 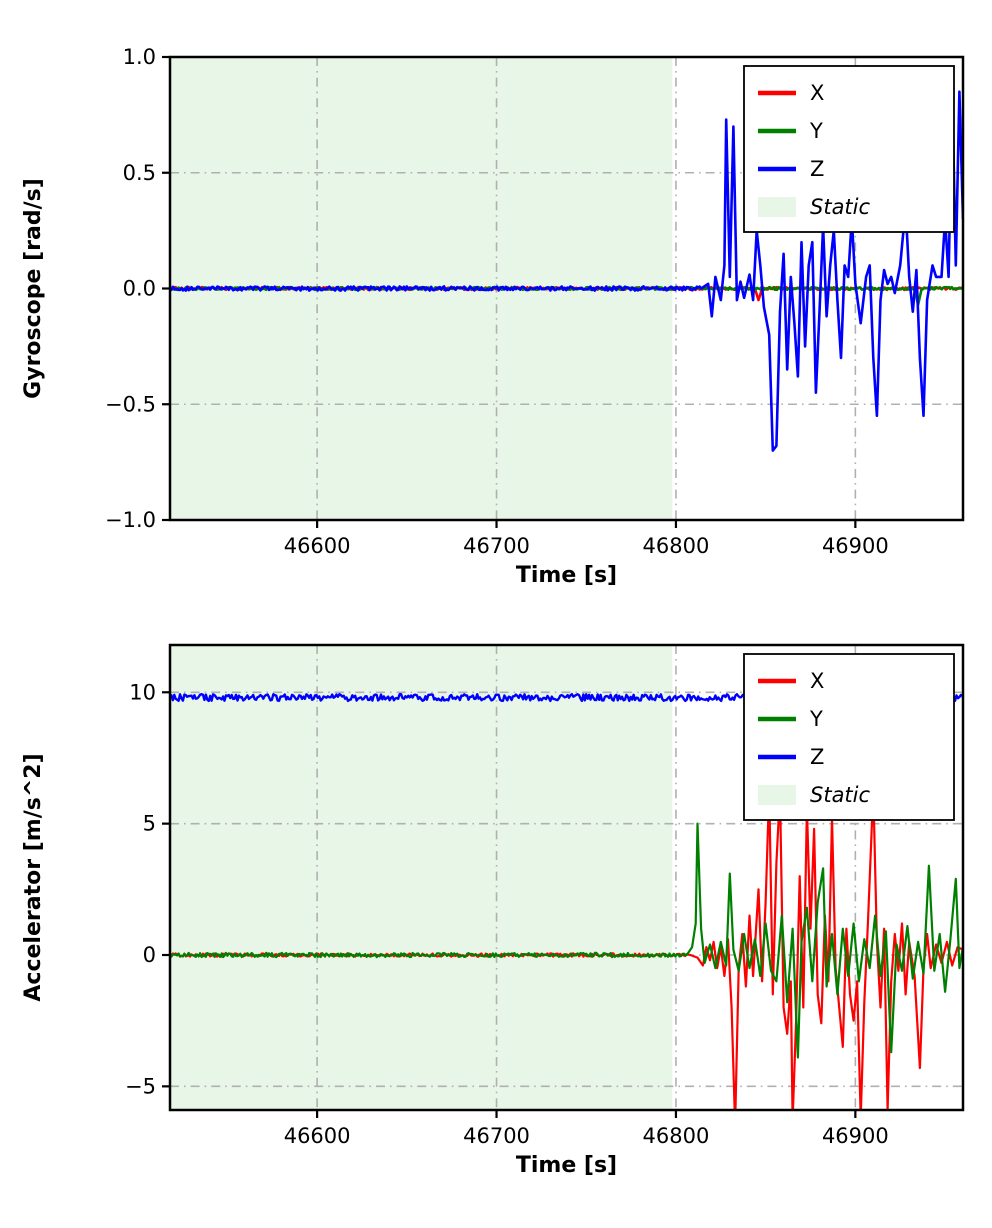 What do you see at coordinates (139, 289) in the screenshot?
I see `y-tick-label: 0.0` at bounding box center [139, 289].